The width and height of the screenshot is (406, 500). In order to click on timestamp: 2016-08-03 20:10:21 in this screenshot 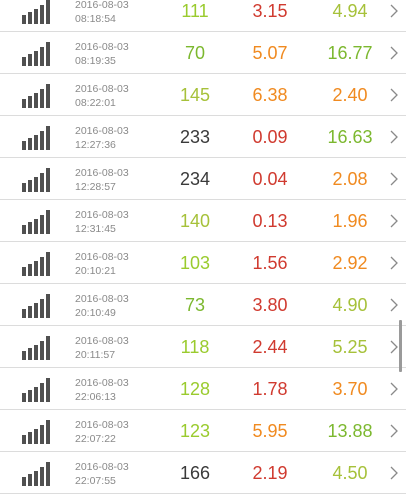, I will do `click(115, 264)`.